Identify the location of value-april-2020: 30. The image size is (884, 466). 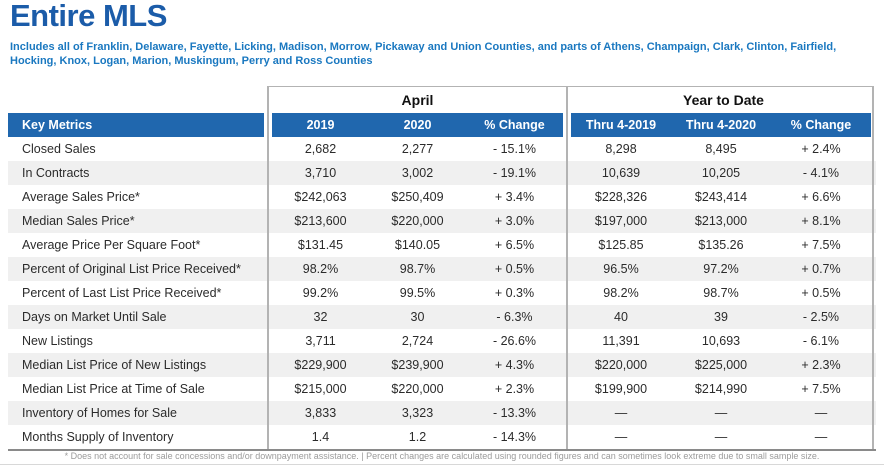
(417, 317).